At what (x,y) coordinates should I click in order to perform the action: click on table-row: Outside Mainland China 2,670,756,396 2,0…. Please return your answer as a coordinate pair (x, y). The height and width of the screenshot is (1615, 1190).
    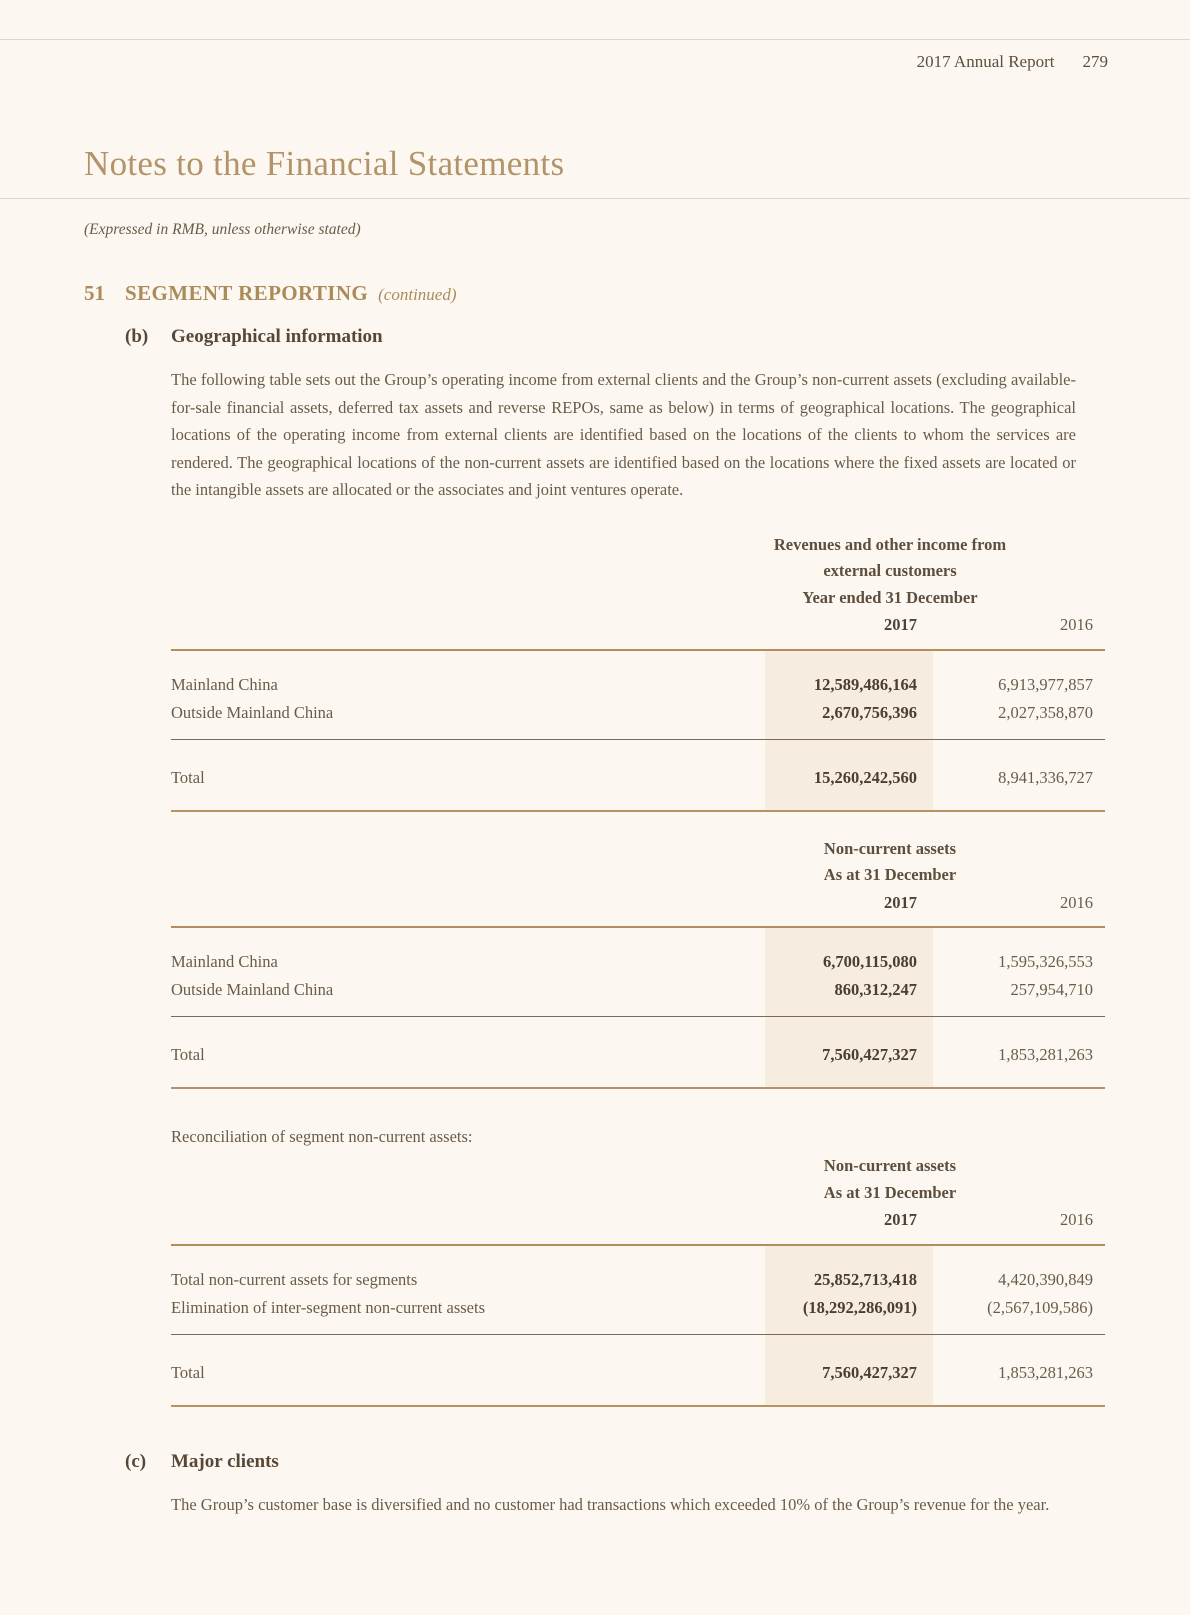
    Looking at the image, I should click on (638, 713).